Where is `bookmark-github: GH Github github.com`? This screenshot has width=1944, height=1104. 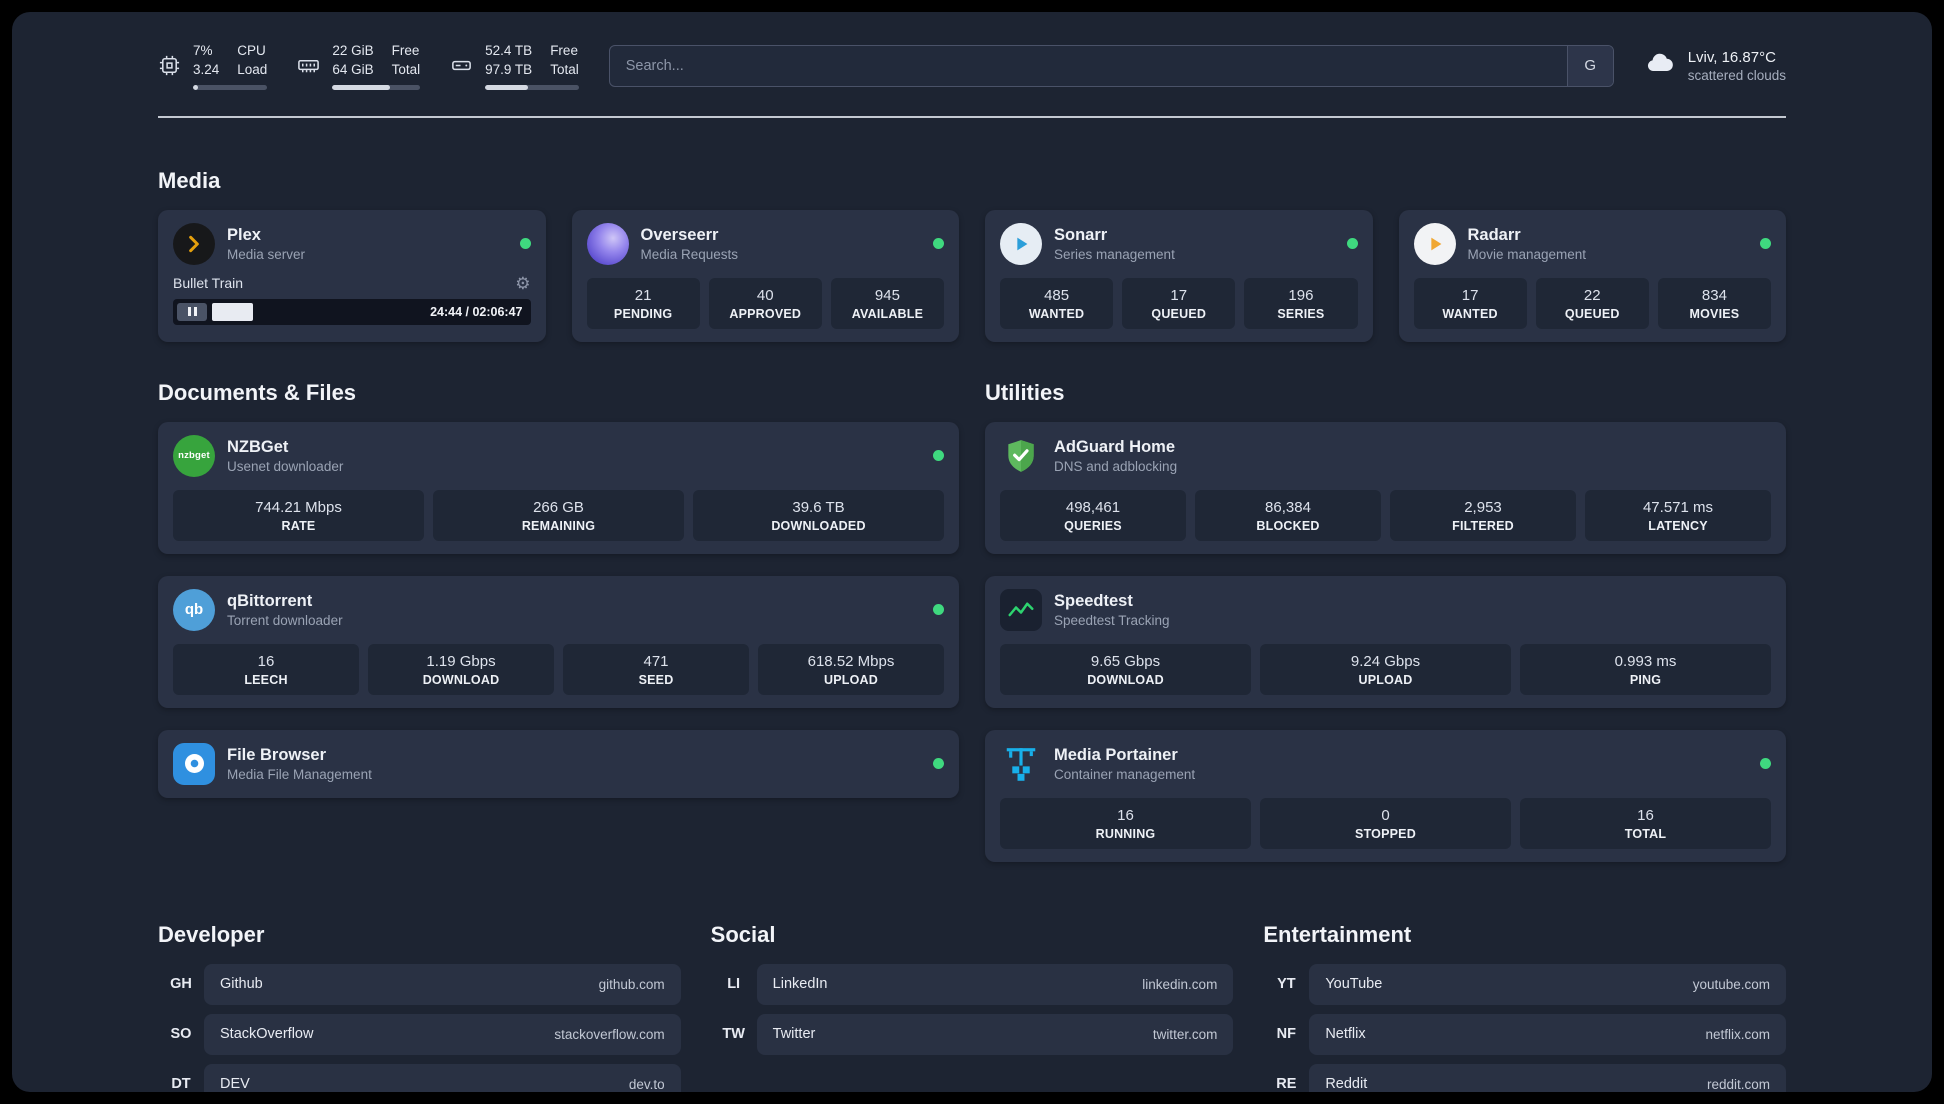
bookmark-github: GH Github github.com is located at coordinates (419, 984).